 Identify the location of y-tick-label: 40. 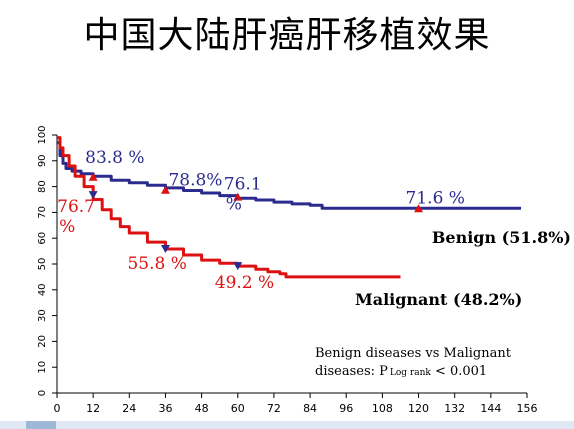
(42, 289).